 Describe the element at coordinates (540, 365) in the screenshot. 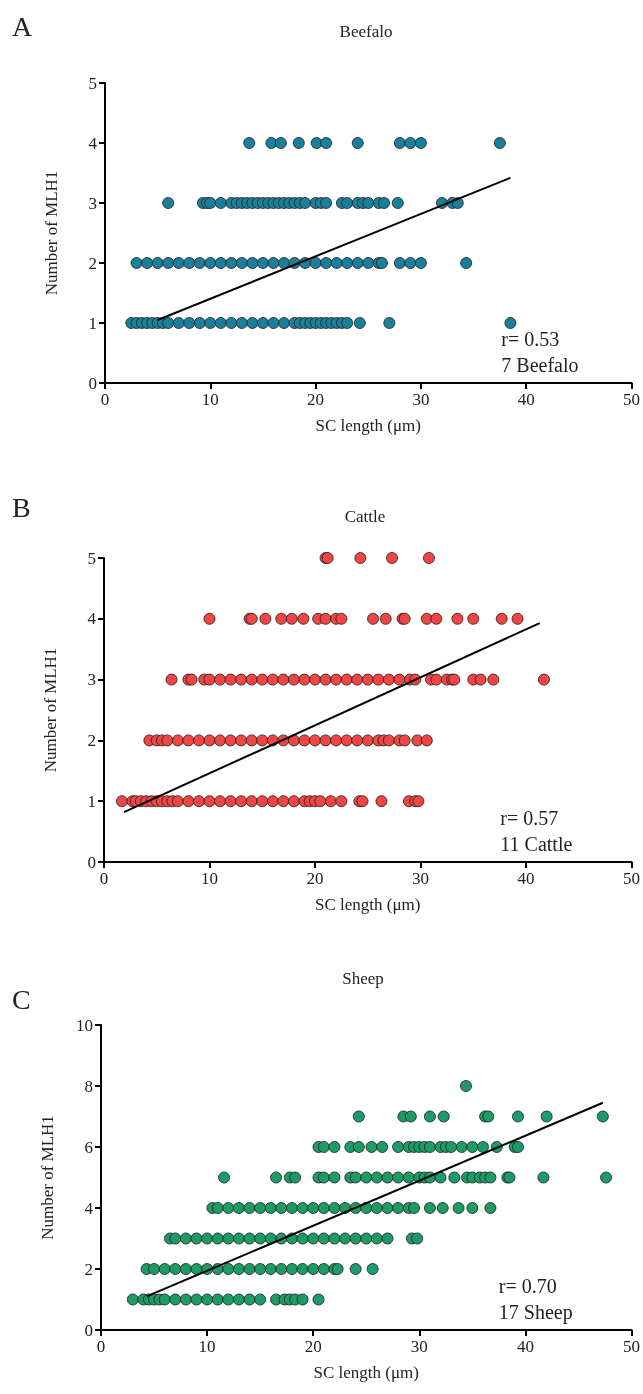

I see `annotation: 7 Beefalo` at that location.